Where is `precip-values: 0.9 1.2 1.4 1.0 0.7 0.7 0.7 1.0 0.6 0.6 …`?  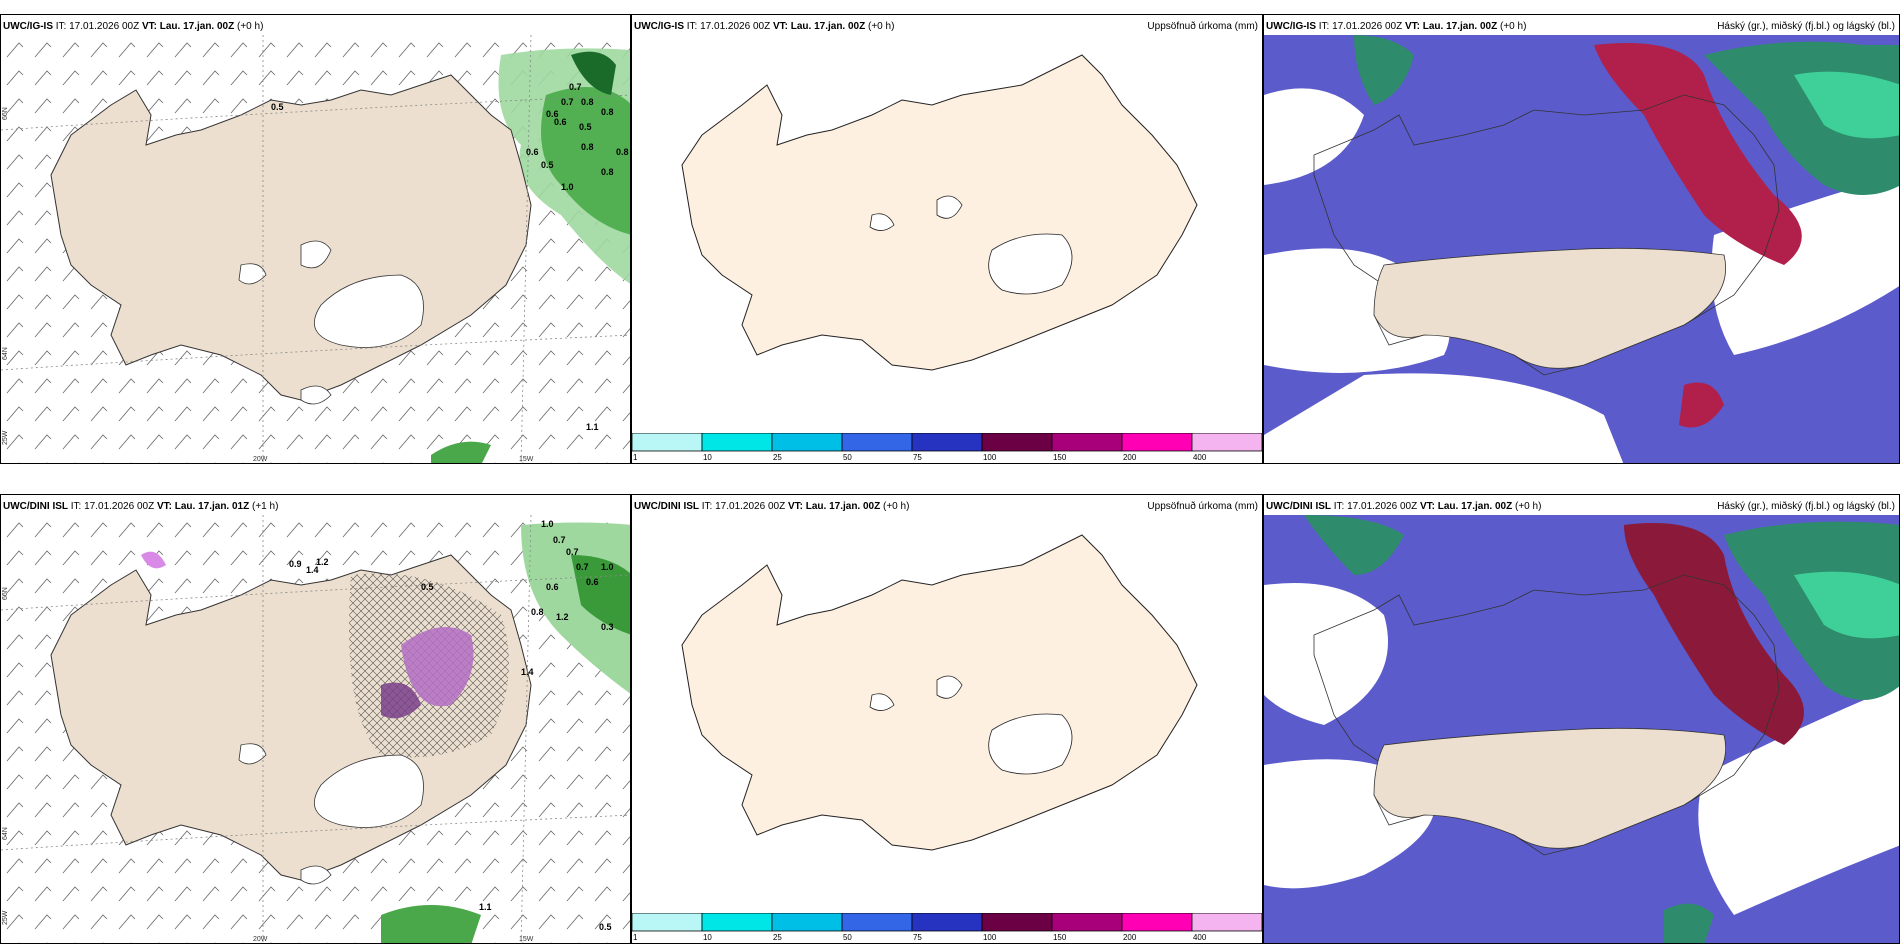 precip-values: 0.9 1.2 1.4 1.0 0.7 0.7 0.7 1.0 0.6 0.6 … is located at coordinates (451, 725).